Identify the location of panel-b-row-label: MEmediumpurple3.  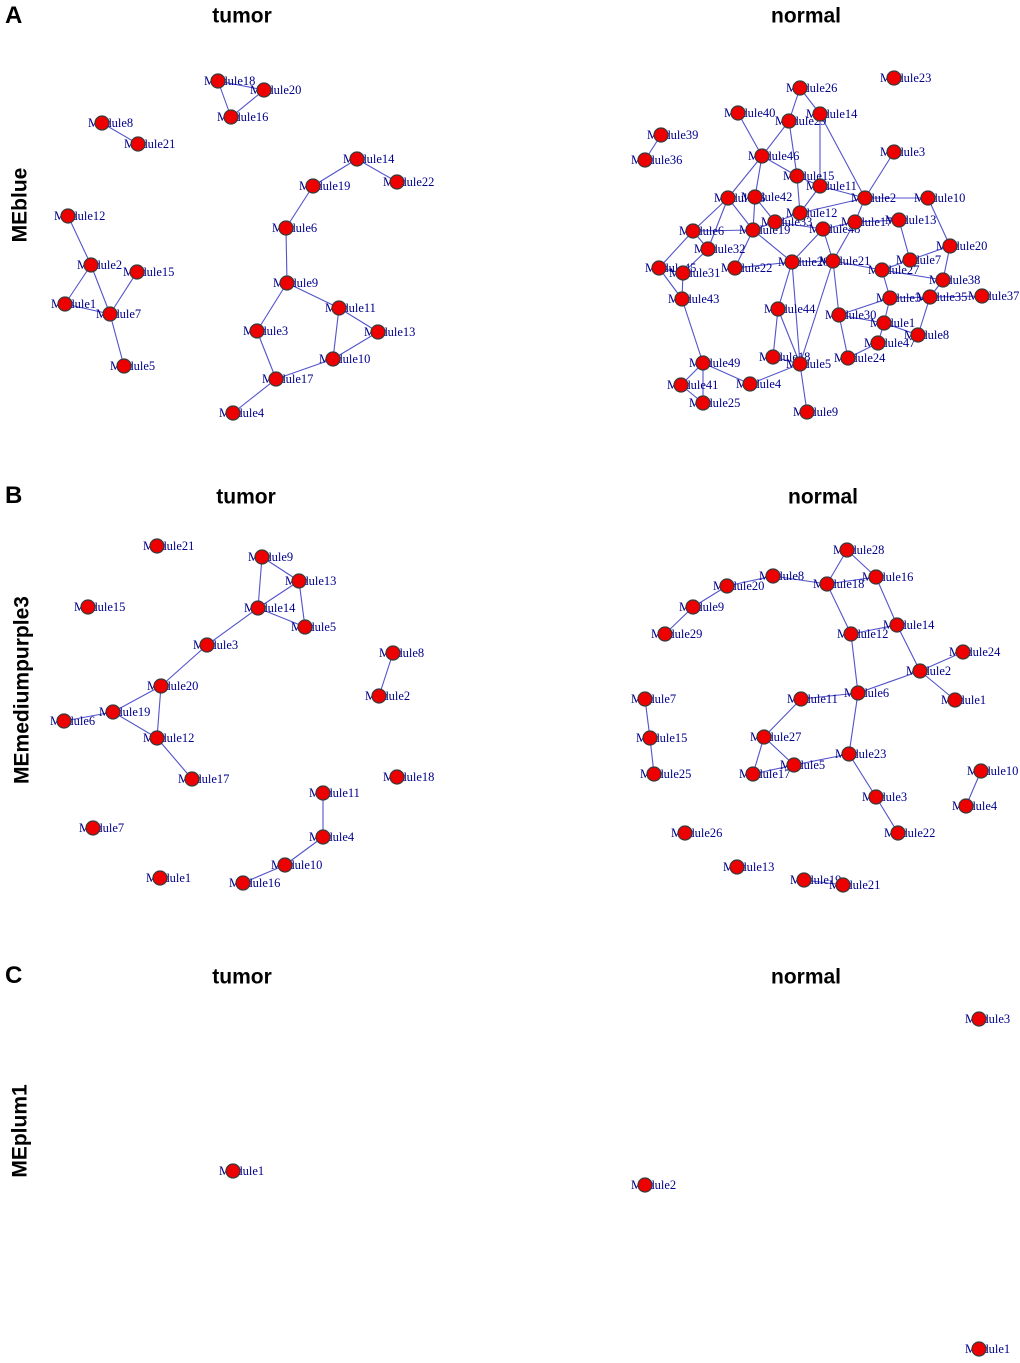
(22, 690).